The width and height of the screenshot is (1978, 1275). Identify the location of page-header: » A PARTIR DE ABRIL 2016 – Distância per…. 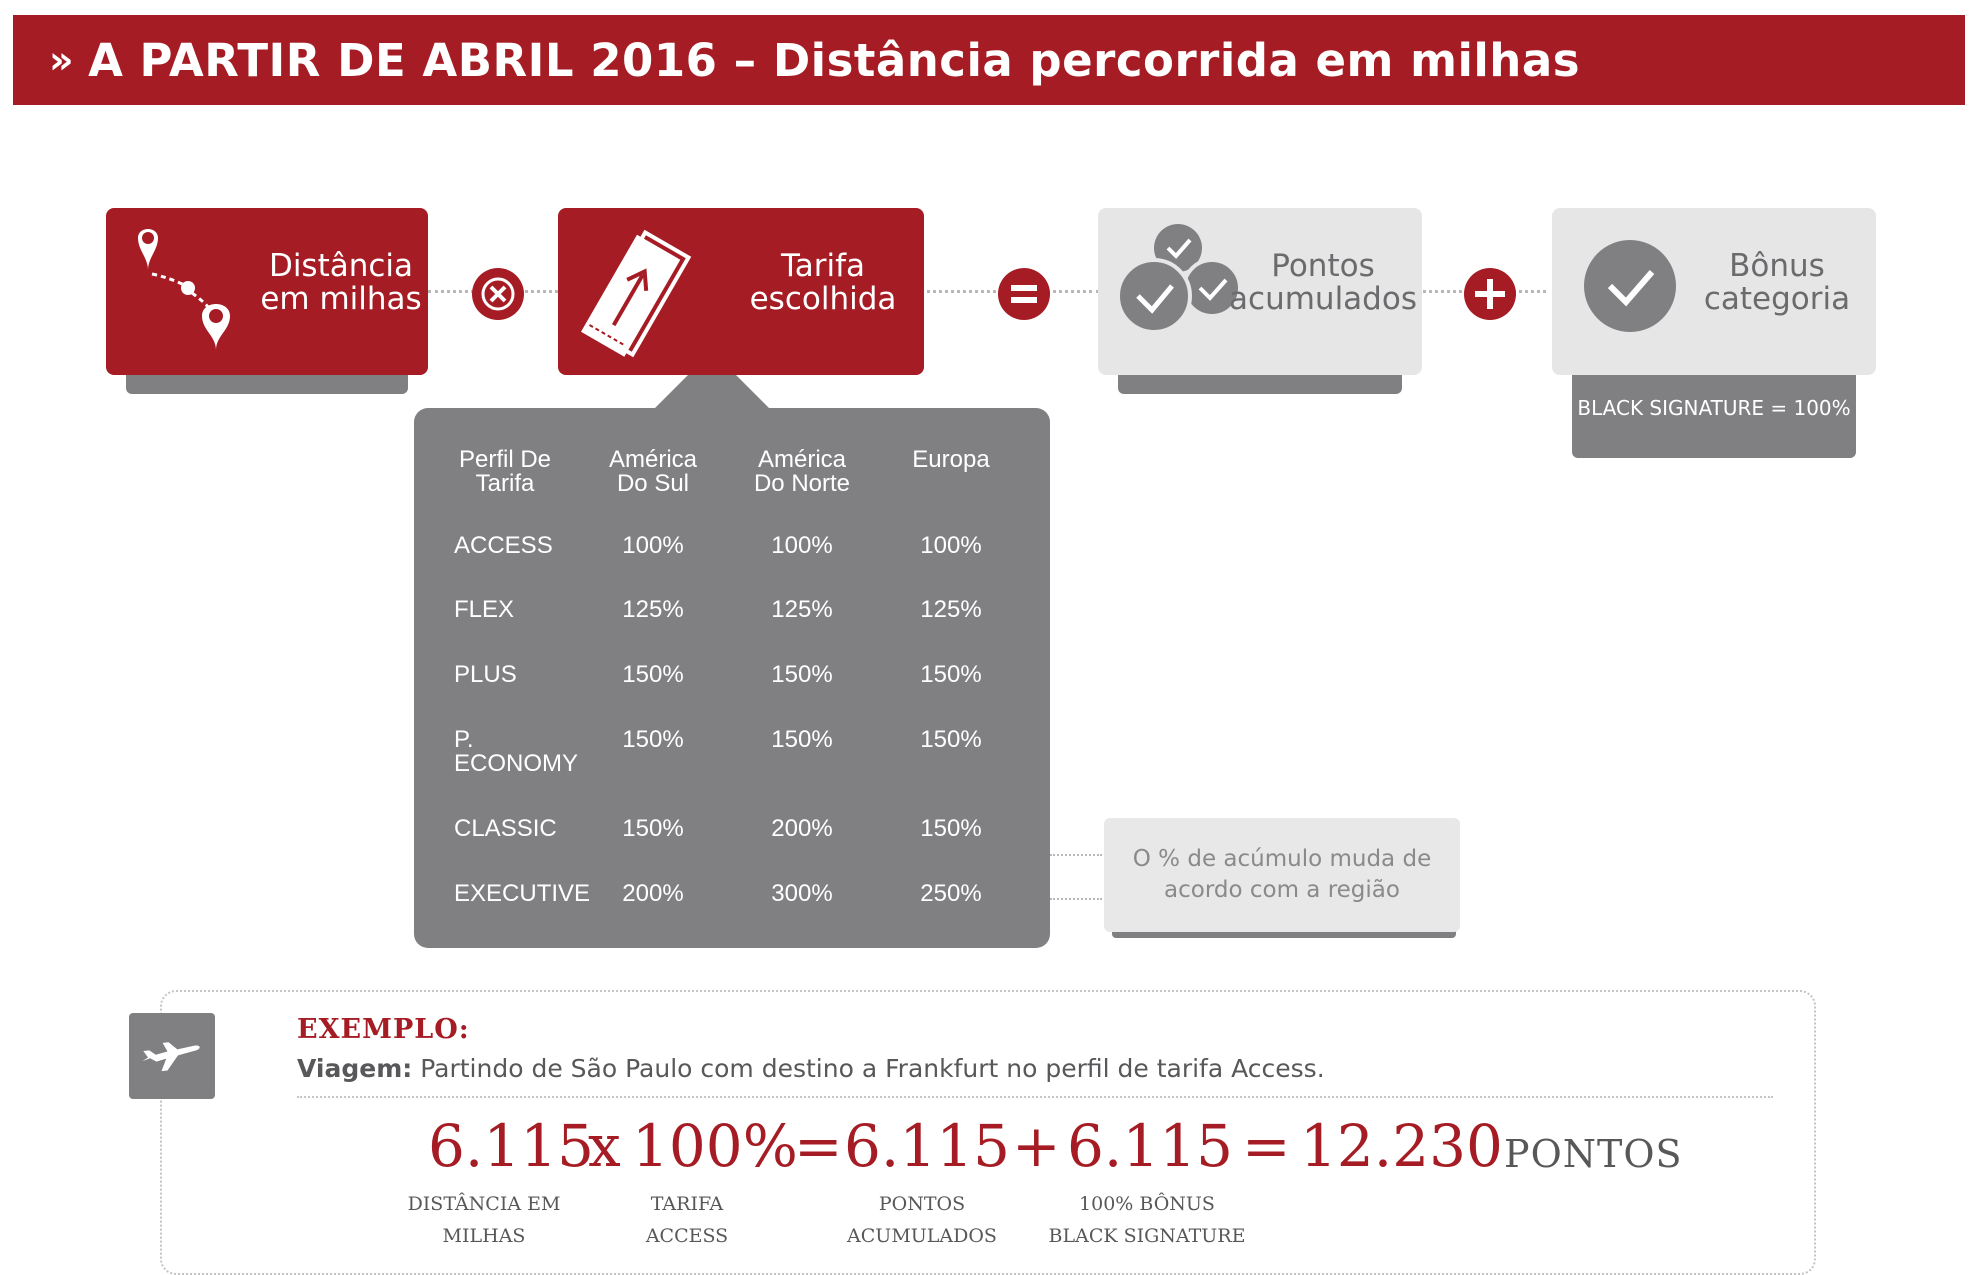
(989, 60).